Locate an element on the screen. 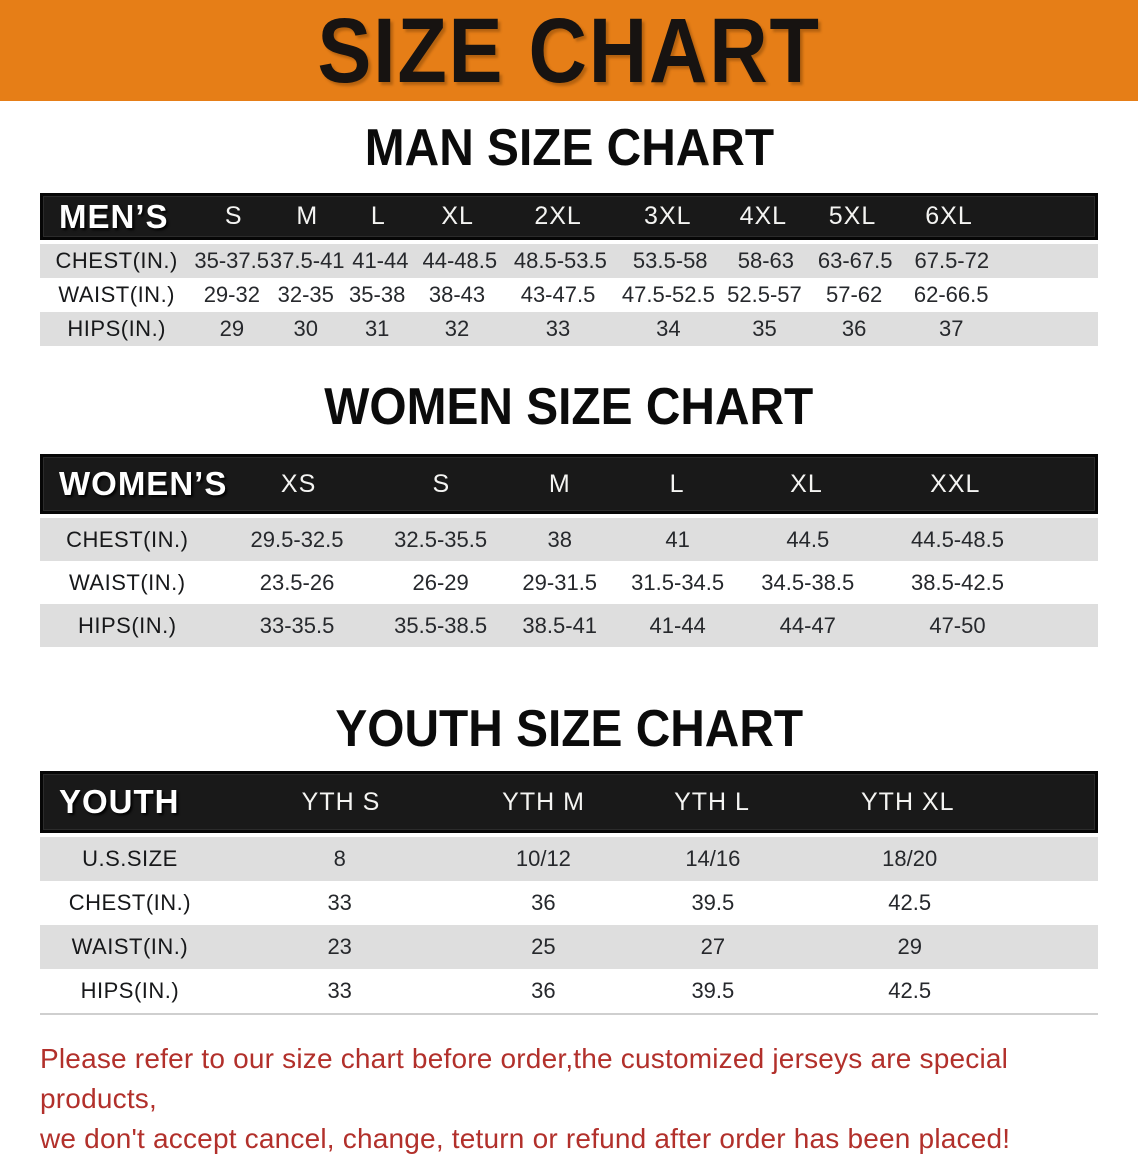 This screenshot has width=1138, height=1159. value-cell: 37.5-41 is located at coordinates (307, 260).